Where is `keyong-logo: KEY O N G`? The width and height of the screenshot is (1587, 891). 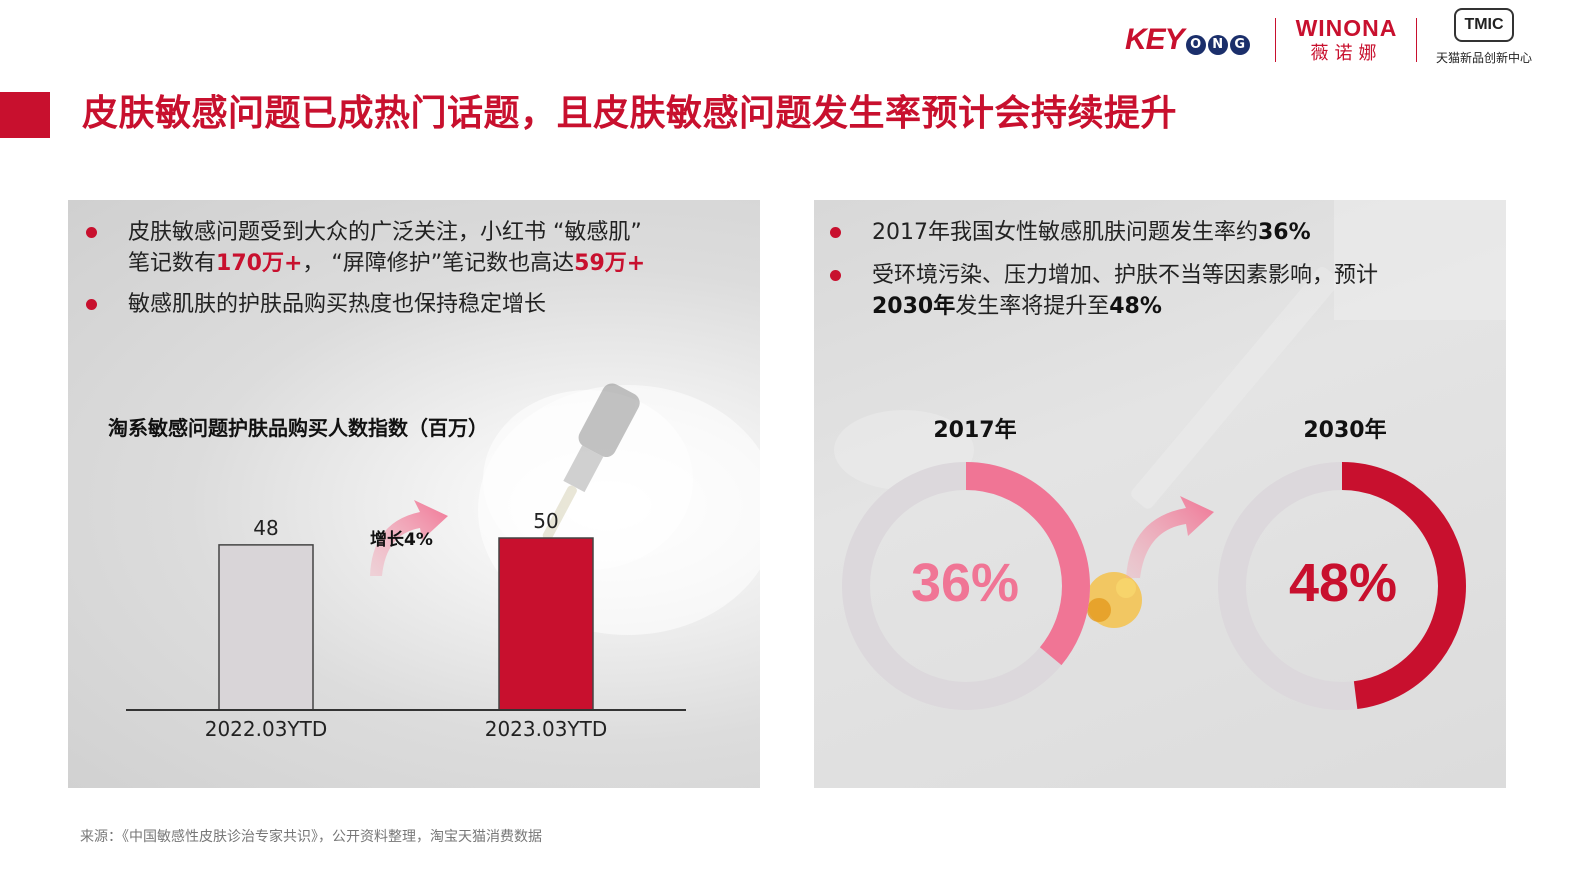 keyong-logo: KEY O N G is located at coordinates (1197, 40).